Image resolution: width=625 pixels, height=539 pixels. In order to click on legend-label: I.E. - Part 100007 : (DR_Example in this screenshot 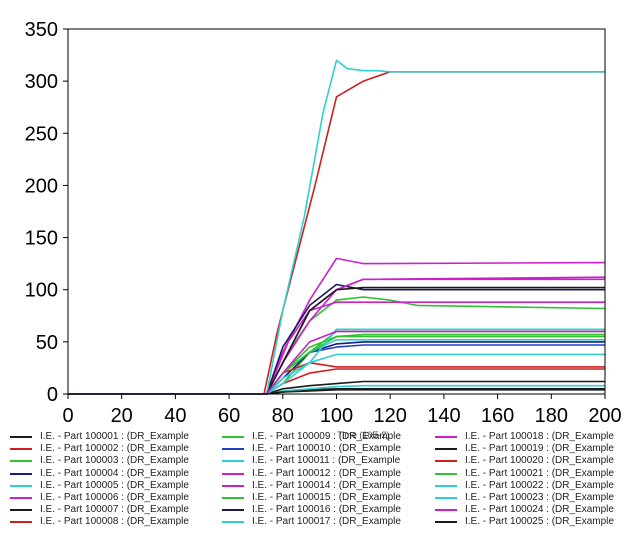, I will do `click(114, 510)`.